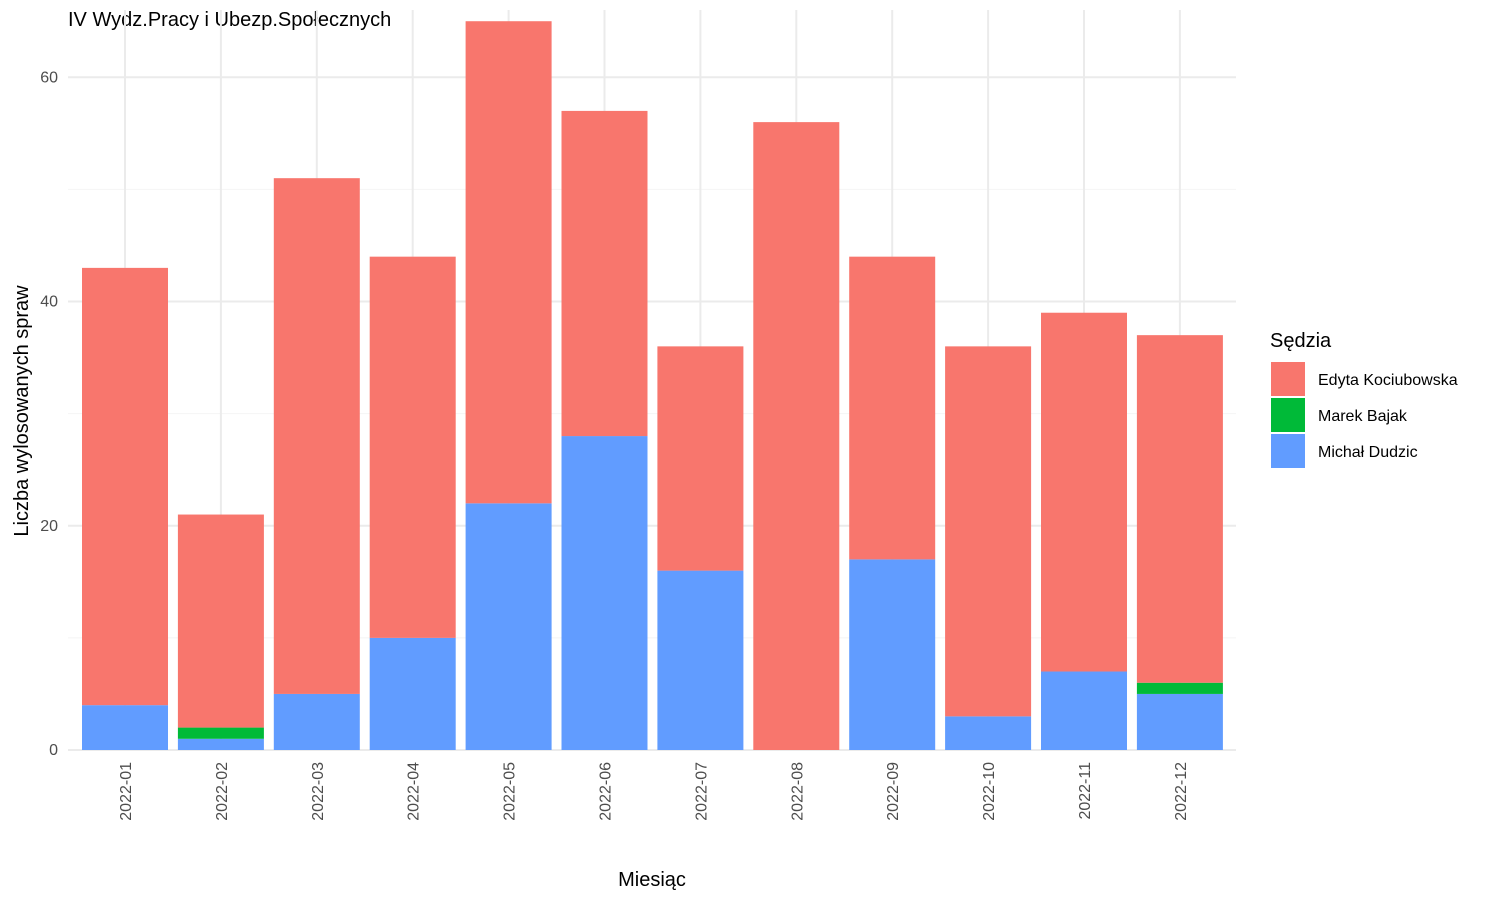  I want to click on legend-title: Sędzia, so click(1301, 341).